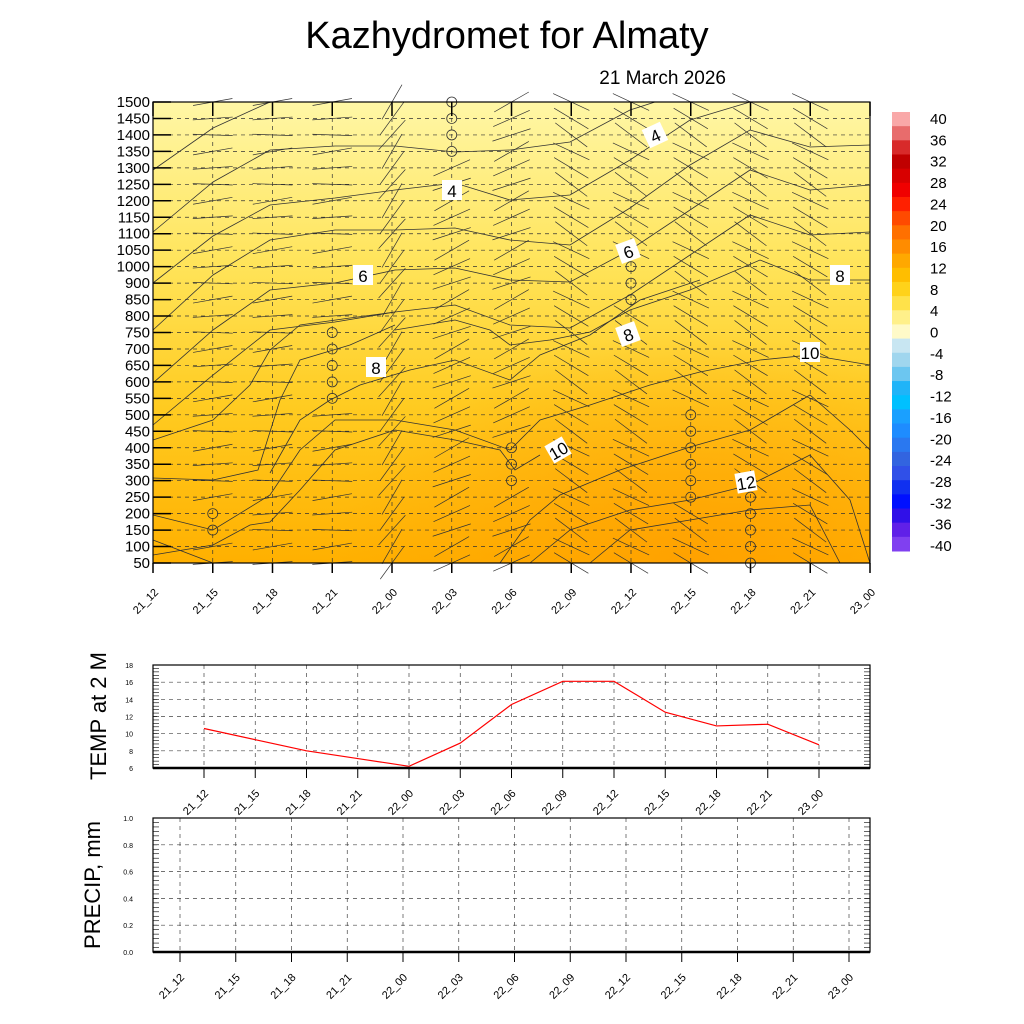 Image resolution: width=1024 pixels, height=1024 pixels. What do you see at coordinates (655, 135) in the screenshot?
I see `contour-label: 4` at bounding box center [655, 135].